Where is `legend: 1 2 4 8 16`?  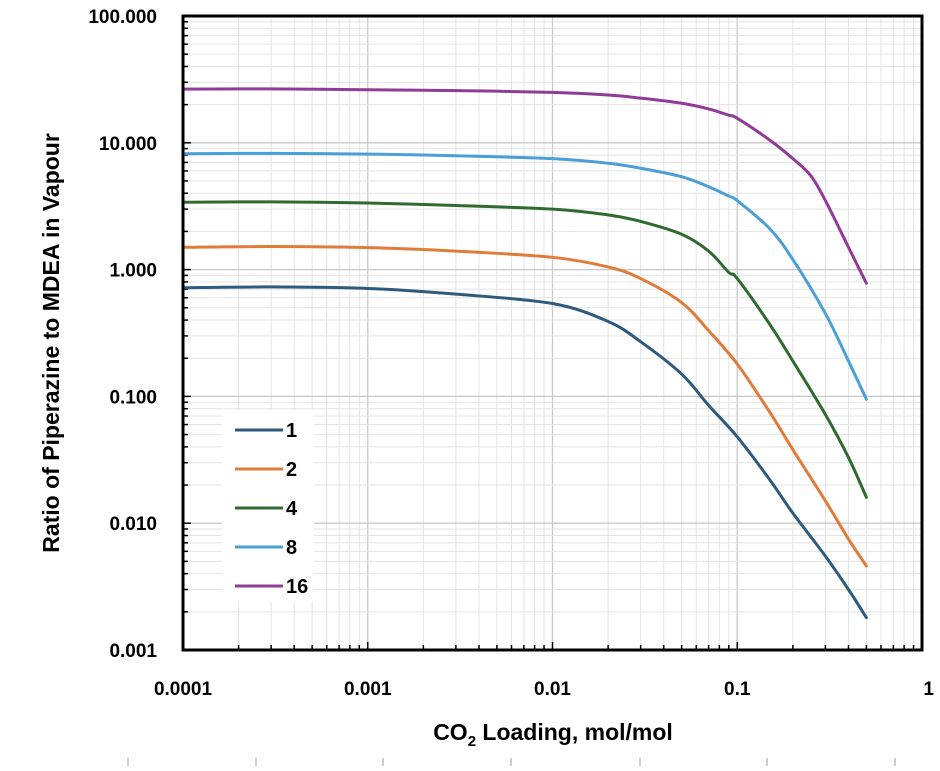
legend: 1 2 4 8 16 is located at coordinates (268, 506).